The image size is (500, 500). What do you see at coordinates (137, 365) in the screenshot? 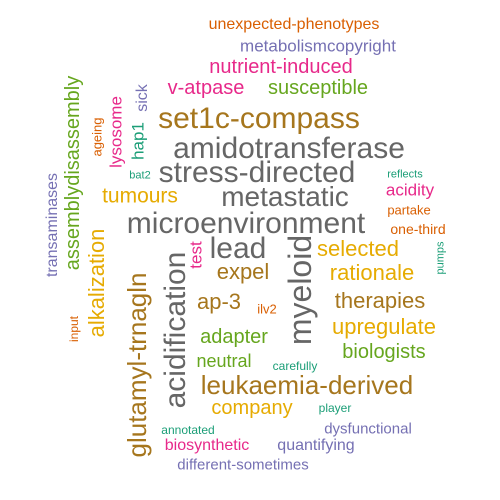
I see `word-glutamyl-trnagln: glutamyl-trnagln` at bounding box center [137, 365].